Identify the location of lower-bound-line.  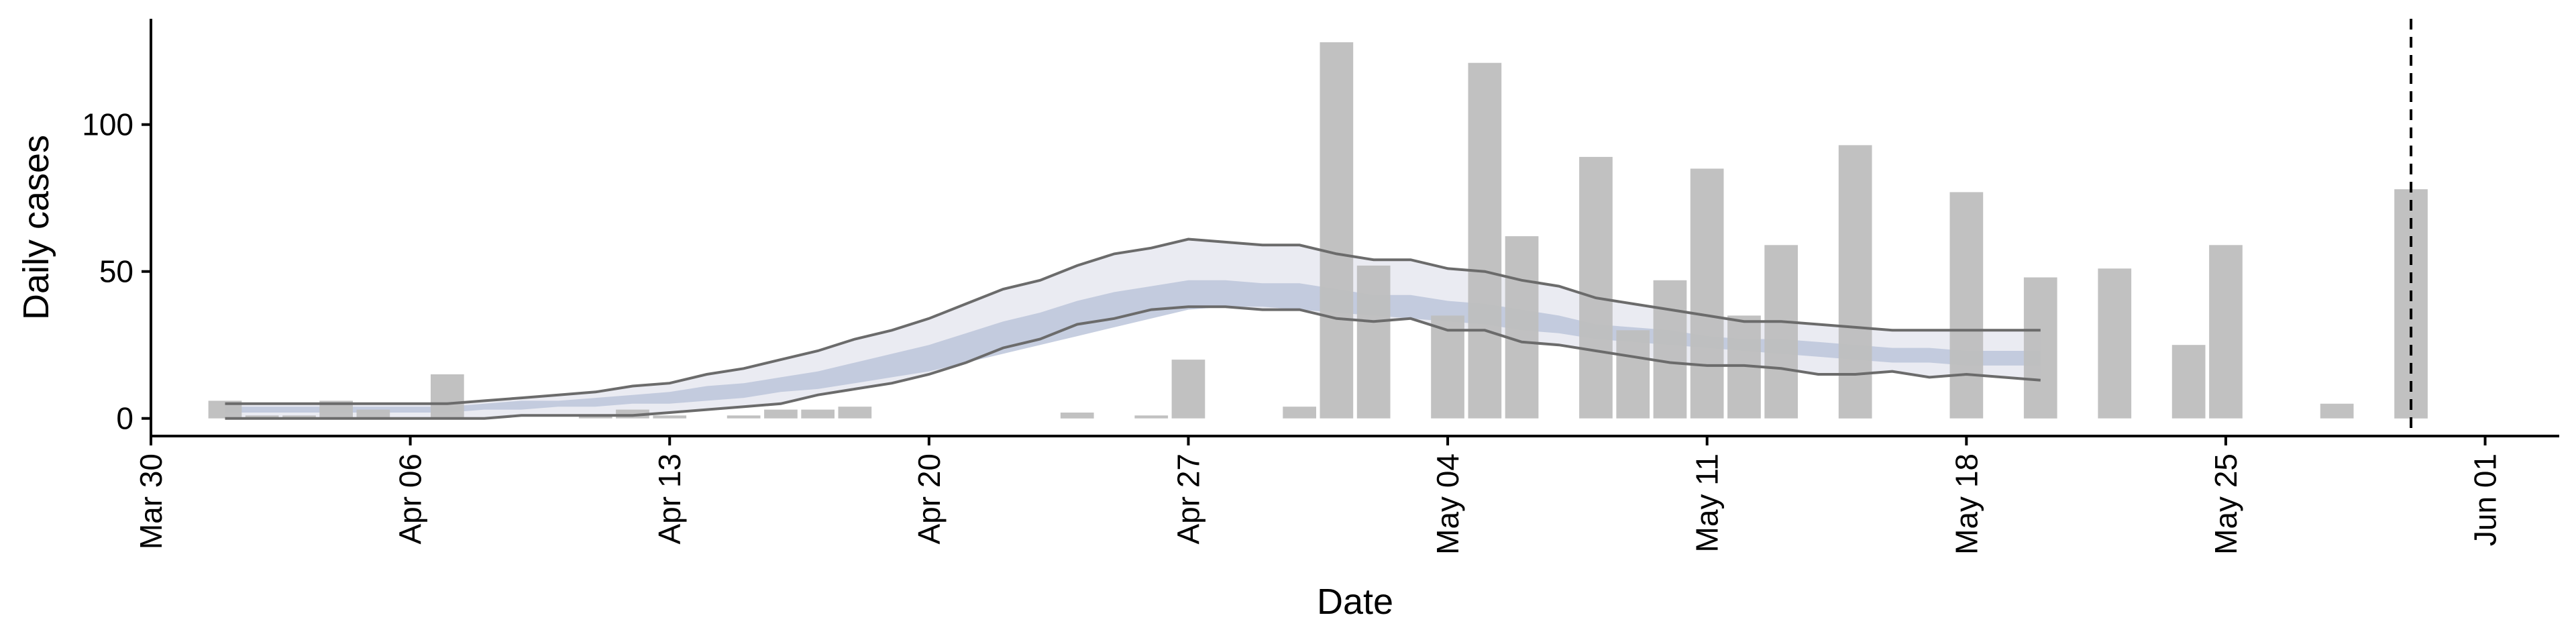
(1133, 362).